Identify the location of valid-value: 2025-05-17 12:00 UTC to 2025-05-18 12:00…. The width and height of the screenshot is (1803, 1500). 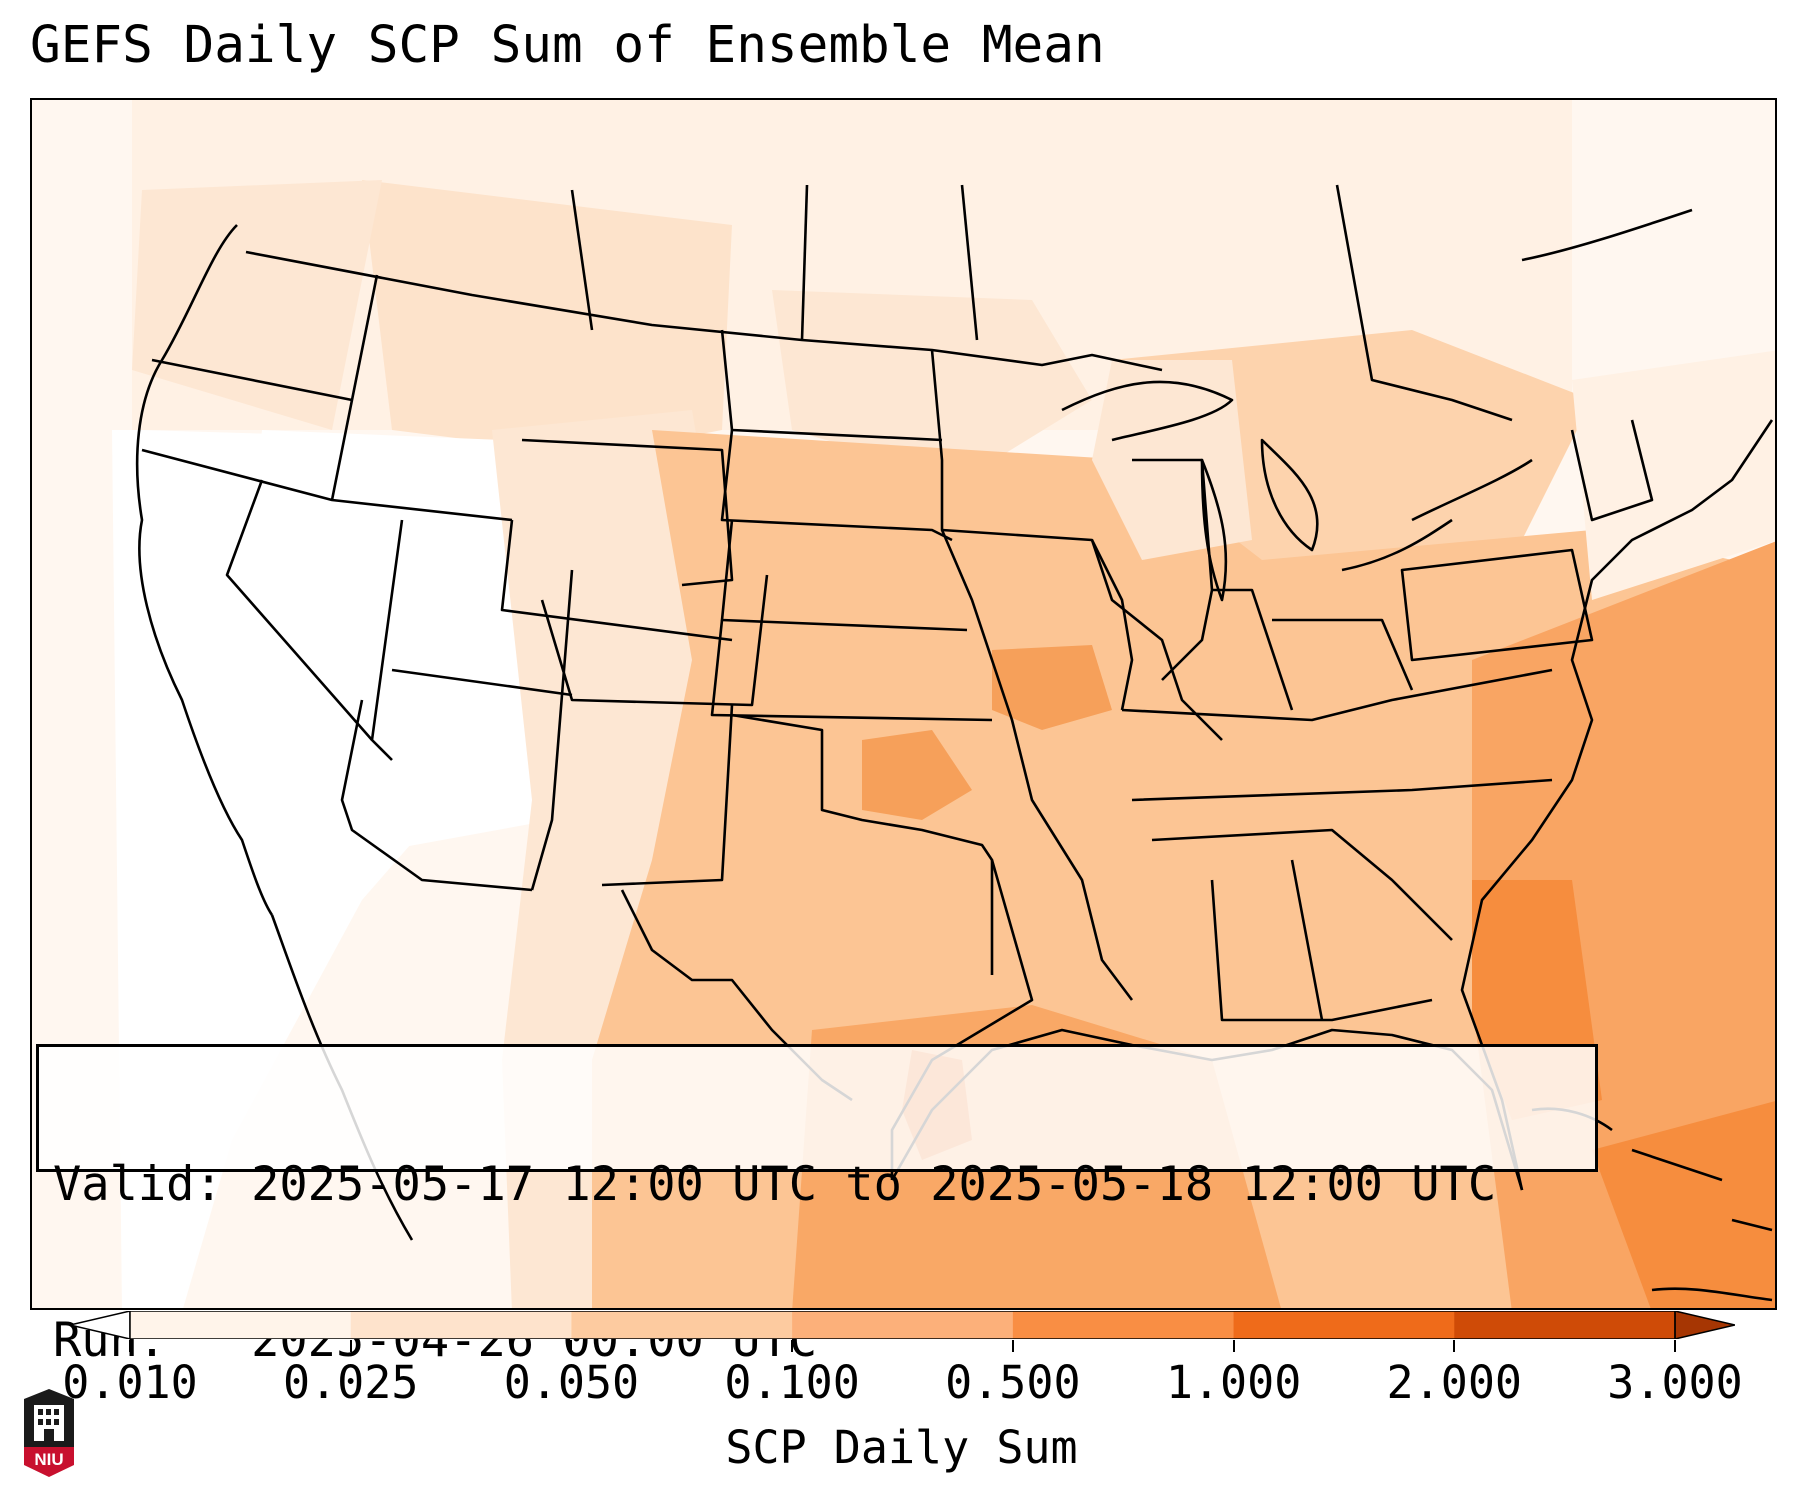
(874, 1184).